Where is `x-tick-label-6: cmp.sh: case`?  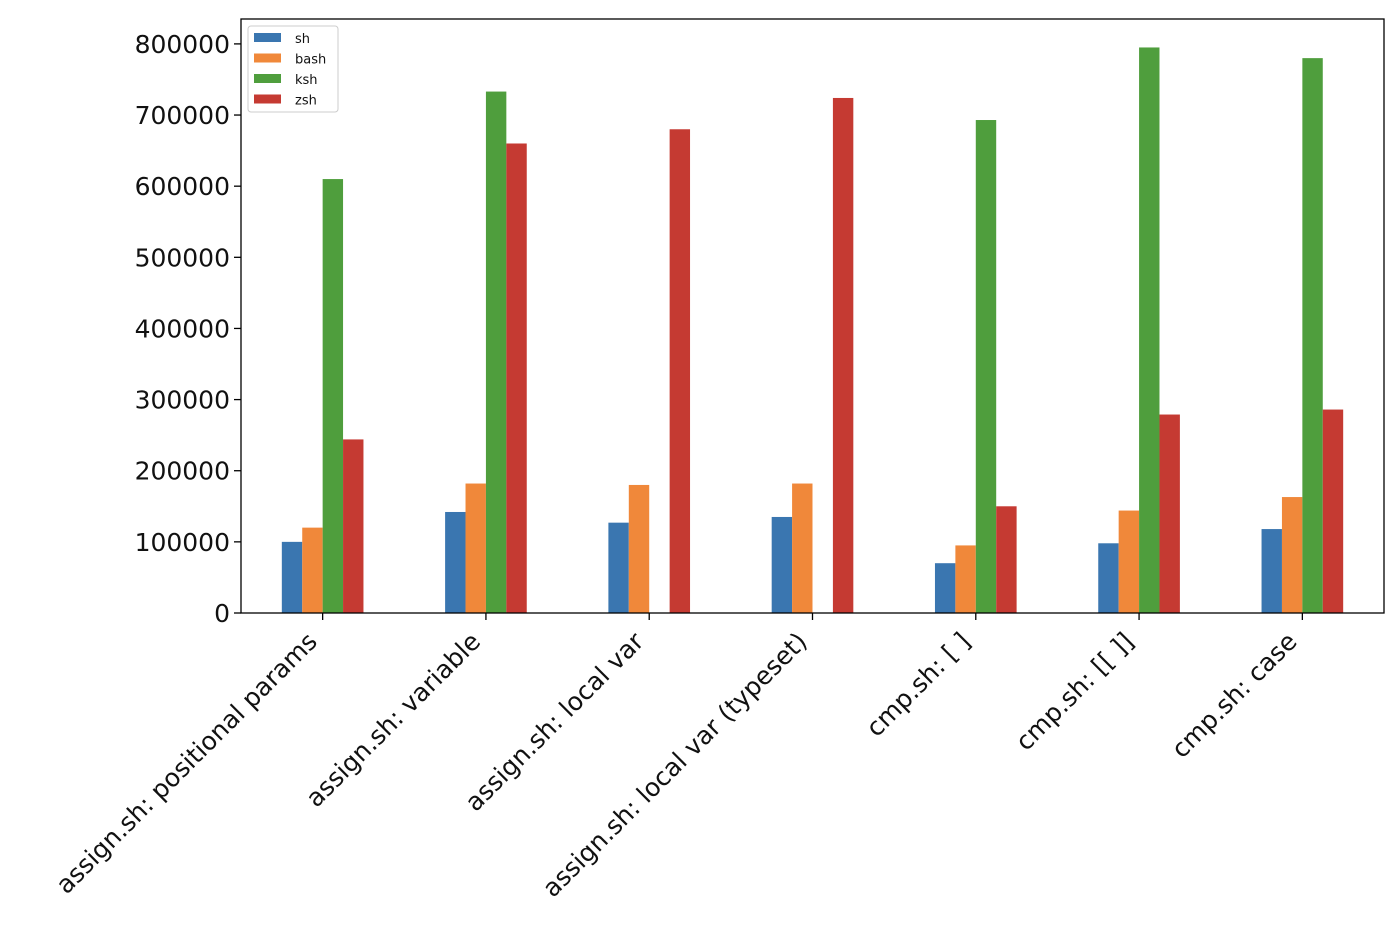
x-tick-label-6: cmp.sh: case is located at coordinates (1234, 695).